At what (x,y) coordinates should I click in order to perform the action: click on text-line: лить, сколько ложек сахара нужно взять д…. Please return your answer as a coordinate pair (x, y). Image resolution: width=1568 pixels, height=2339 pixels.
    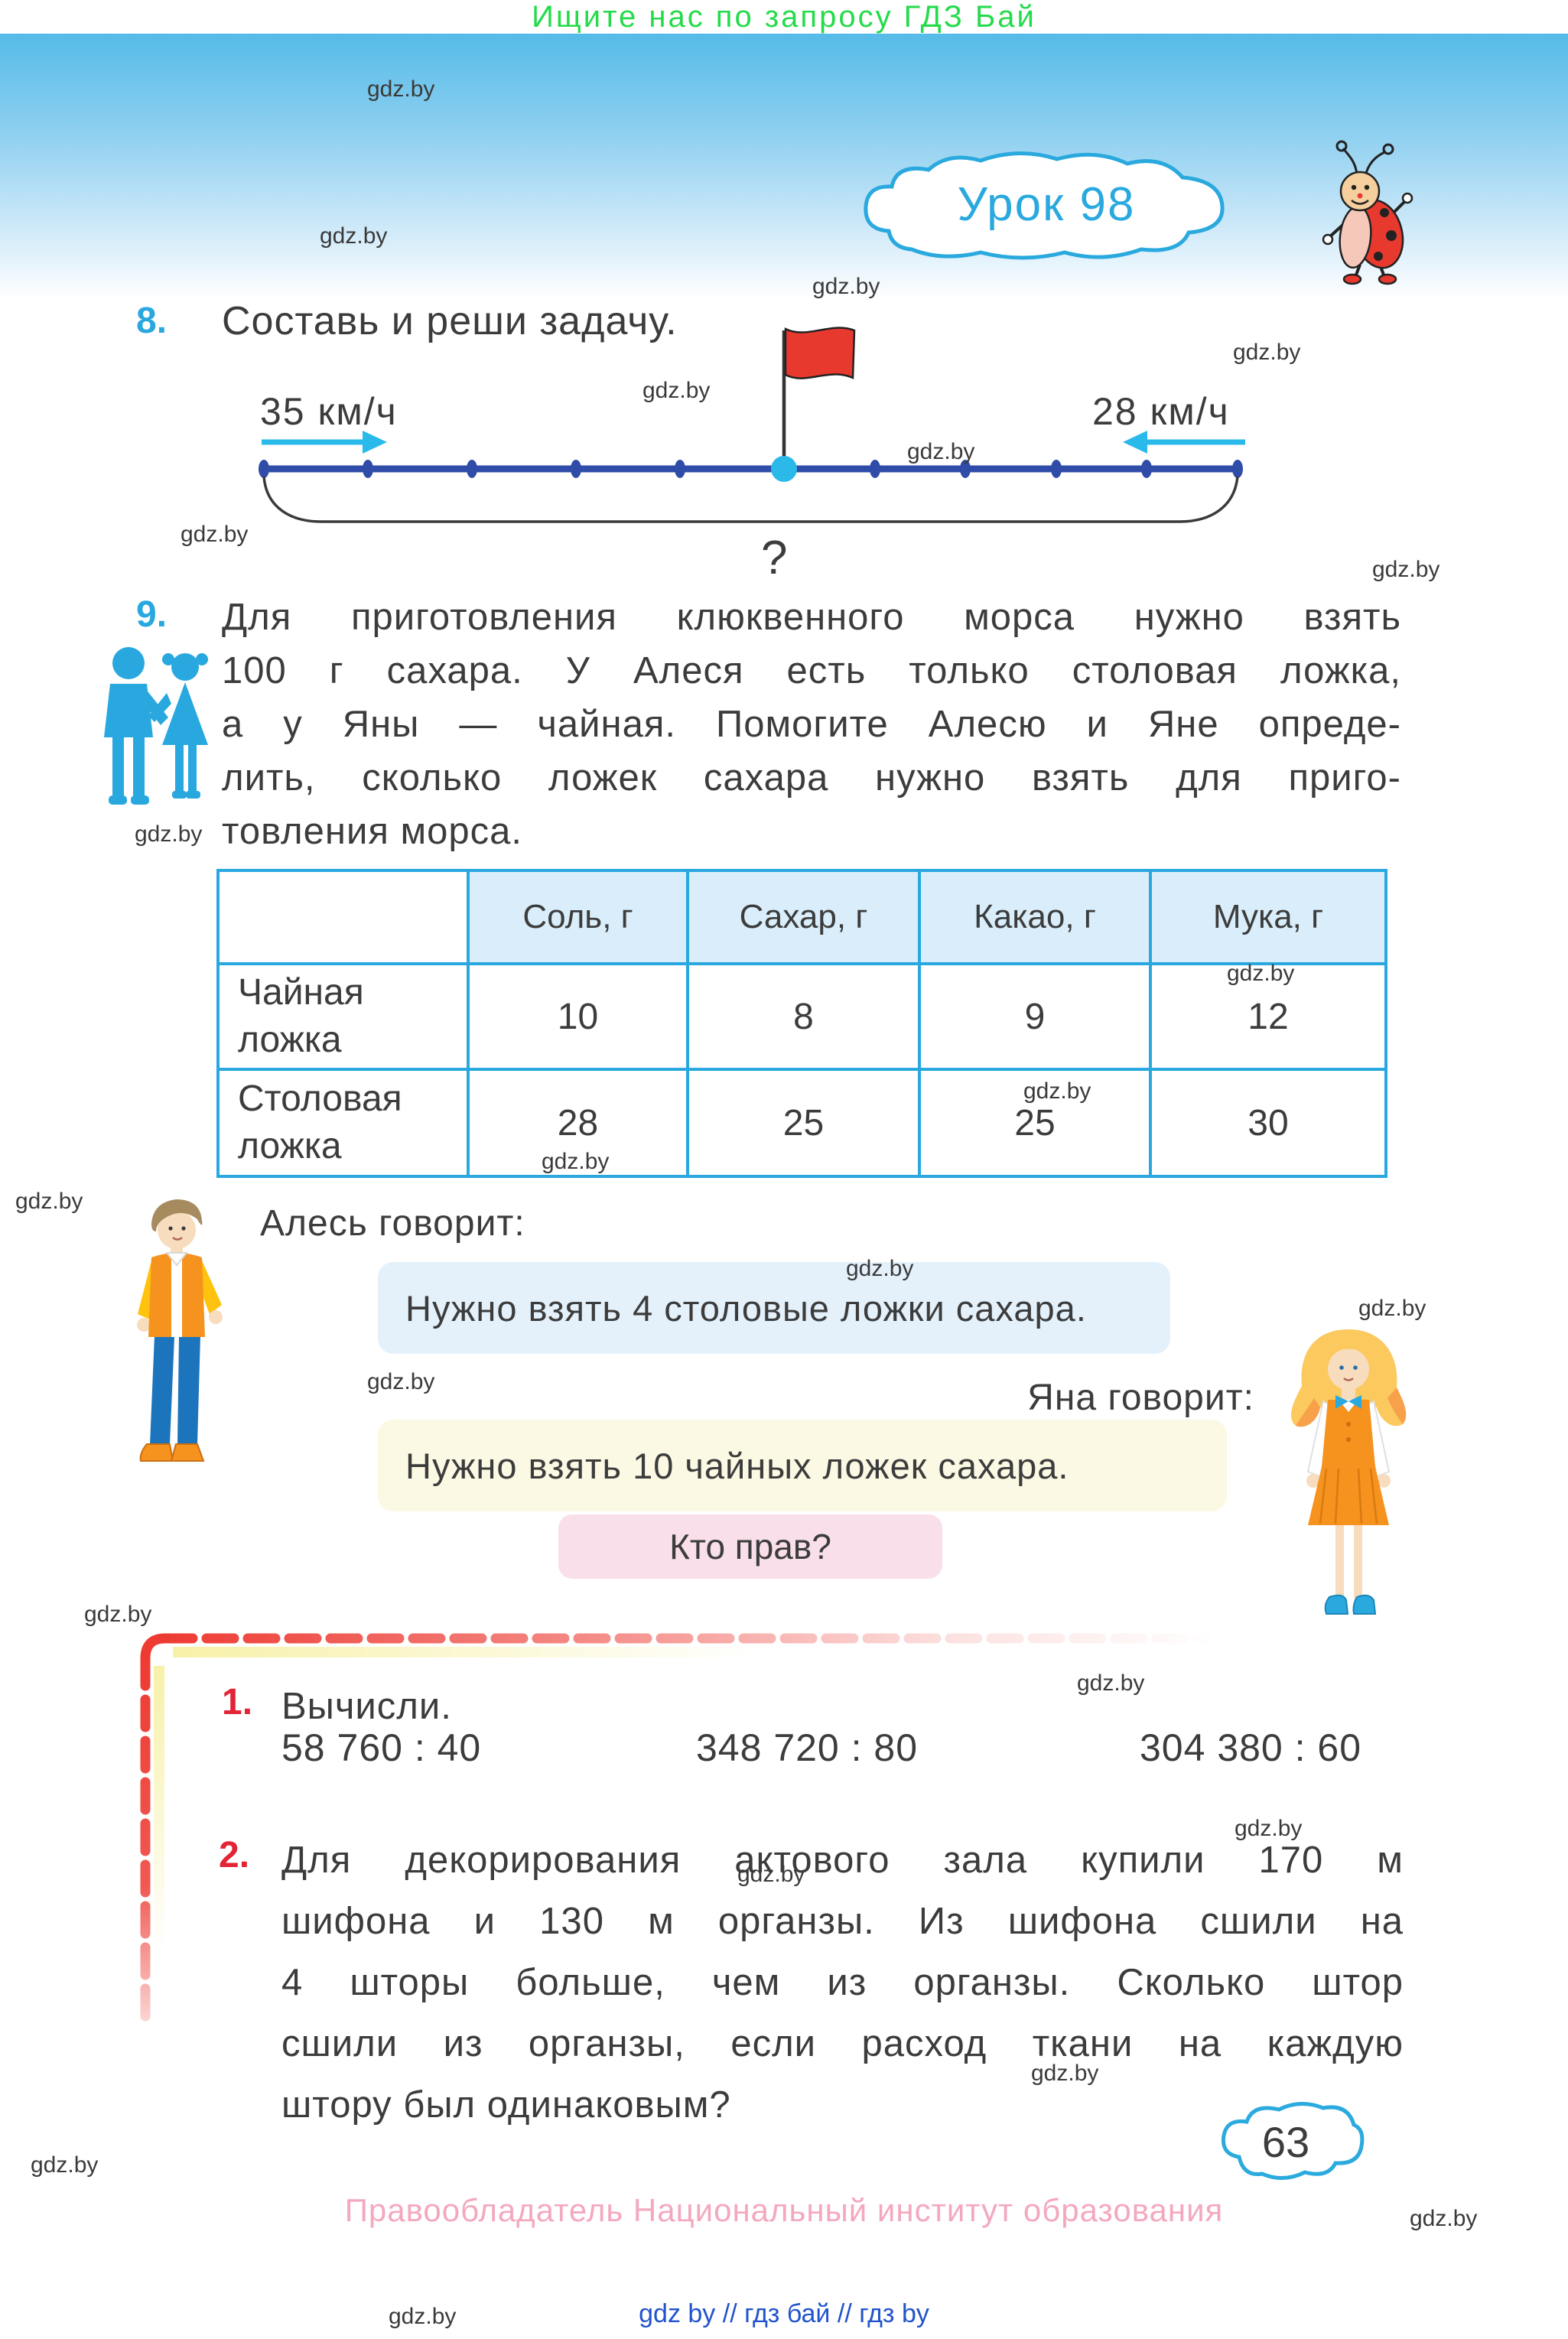
    Looking at the image, I should click on (812, 778).